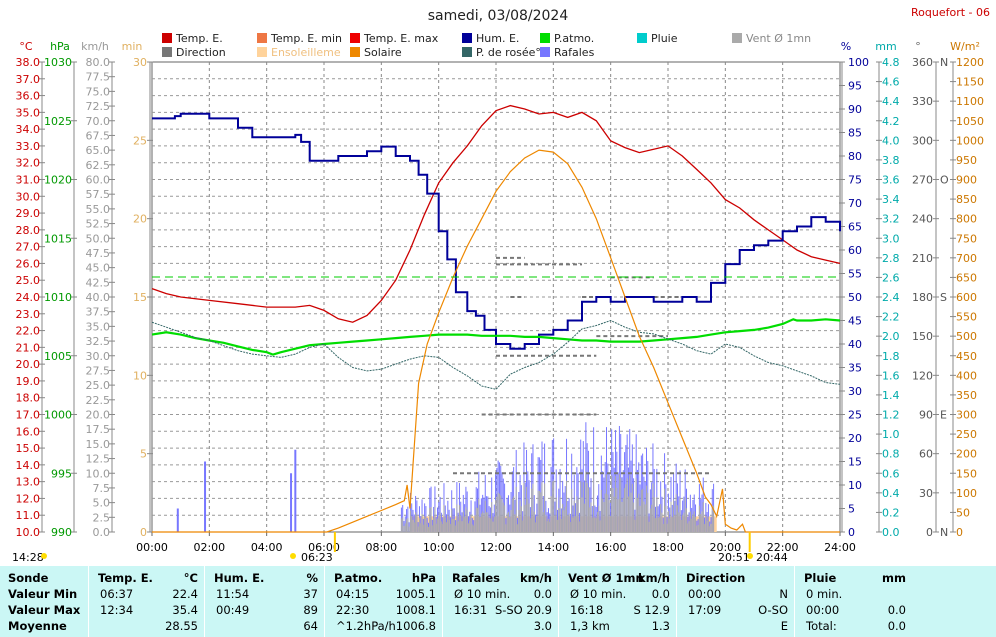 The image size is (996, 637). What do you see at coordinates (855, 156) in the screenshot?
I see `tick-label-humidity: 80` at bounding box center [855, 156].